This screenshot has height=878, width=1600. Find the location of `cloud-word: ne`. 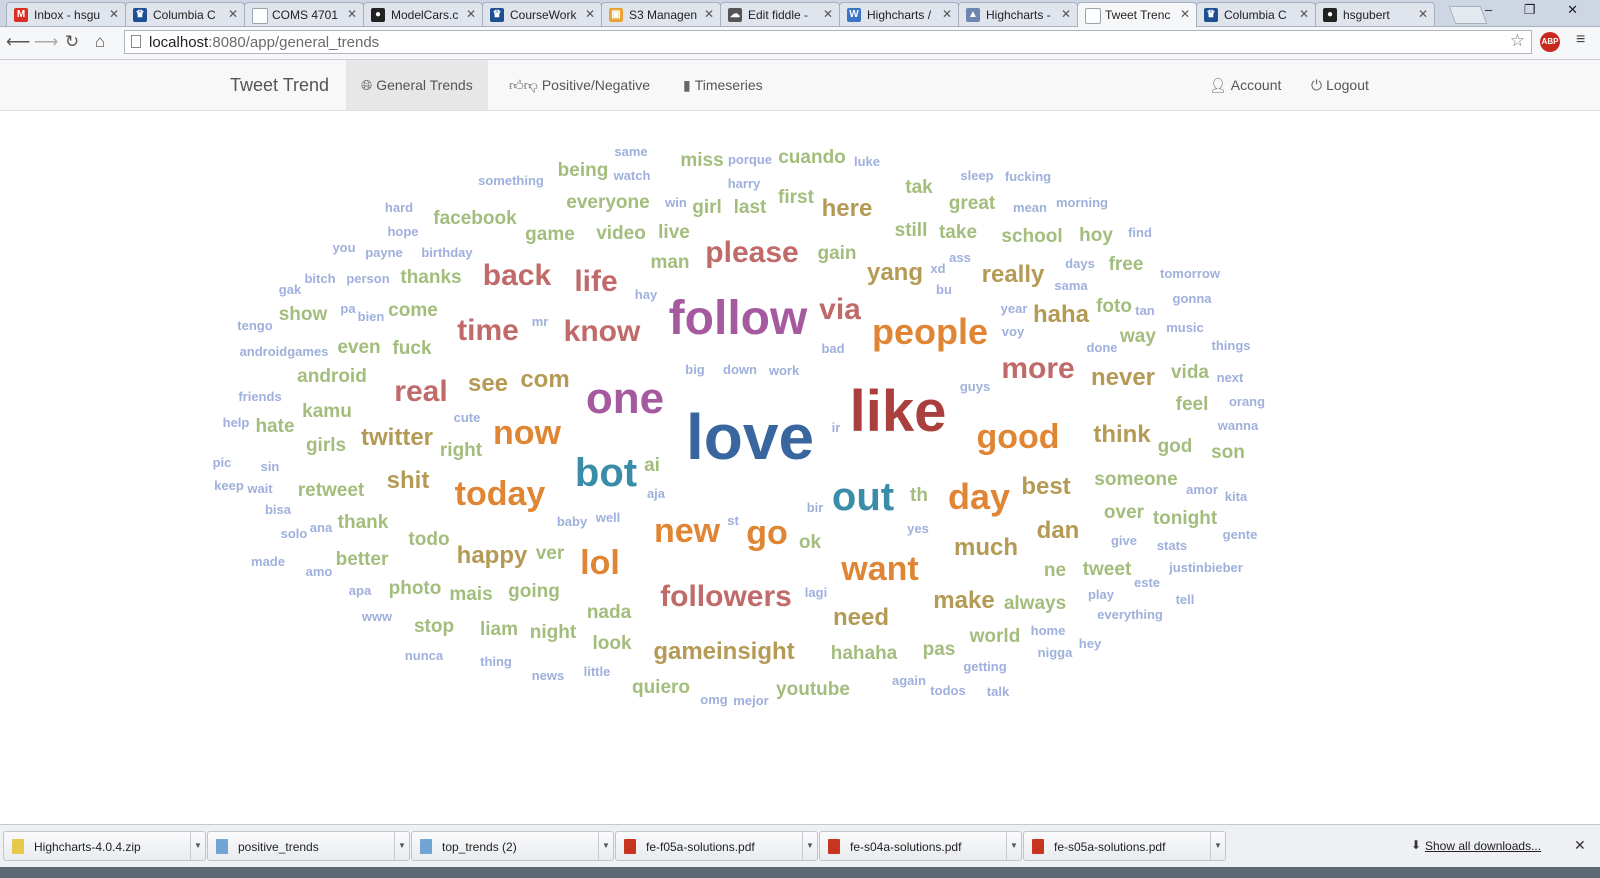

cloud-word: ne is located at coordinates (1055, 570).